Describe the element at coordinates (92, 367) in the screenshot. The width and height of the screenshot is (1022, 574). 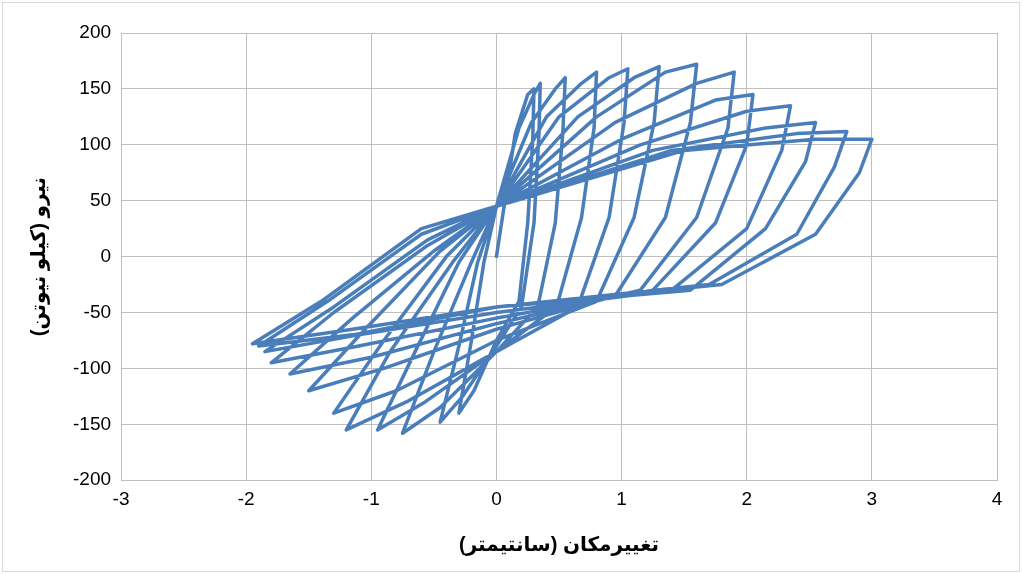
I see `y-tick-label: -100` at that location.